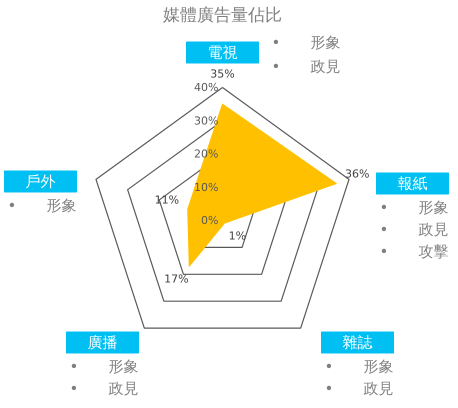 This screenshot has height=408, width=458. What do you see at coordinates (222, 74) in the screenshot?
I see `text: 35%` at bounding box center [222, 74].